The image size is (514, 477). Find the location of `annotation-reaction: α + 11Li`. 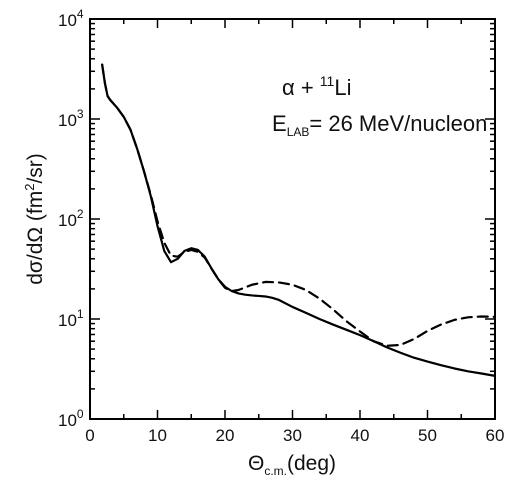

annotation-reaction: α + 11Li is located at coordinates (316, 86).